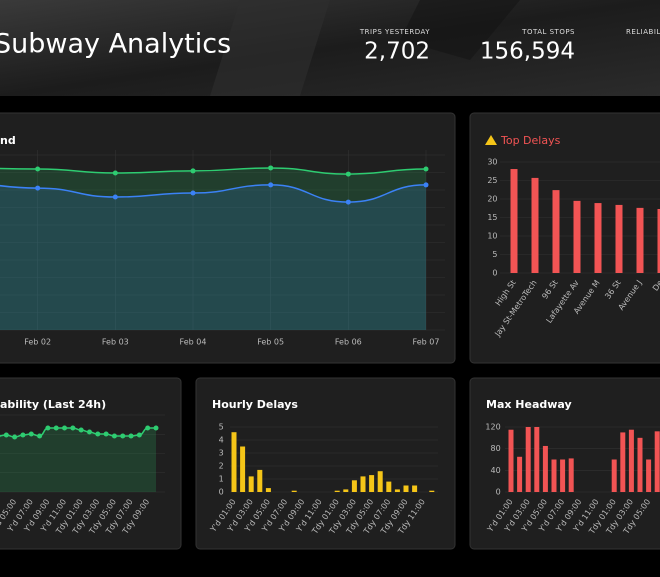 This screenshot has height=577, width=660. Describe the element at coordinates (397, 52) in the screenshot. I see `stat-value: 2,702` at that location.